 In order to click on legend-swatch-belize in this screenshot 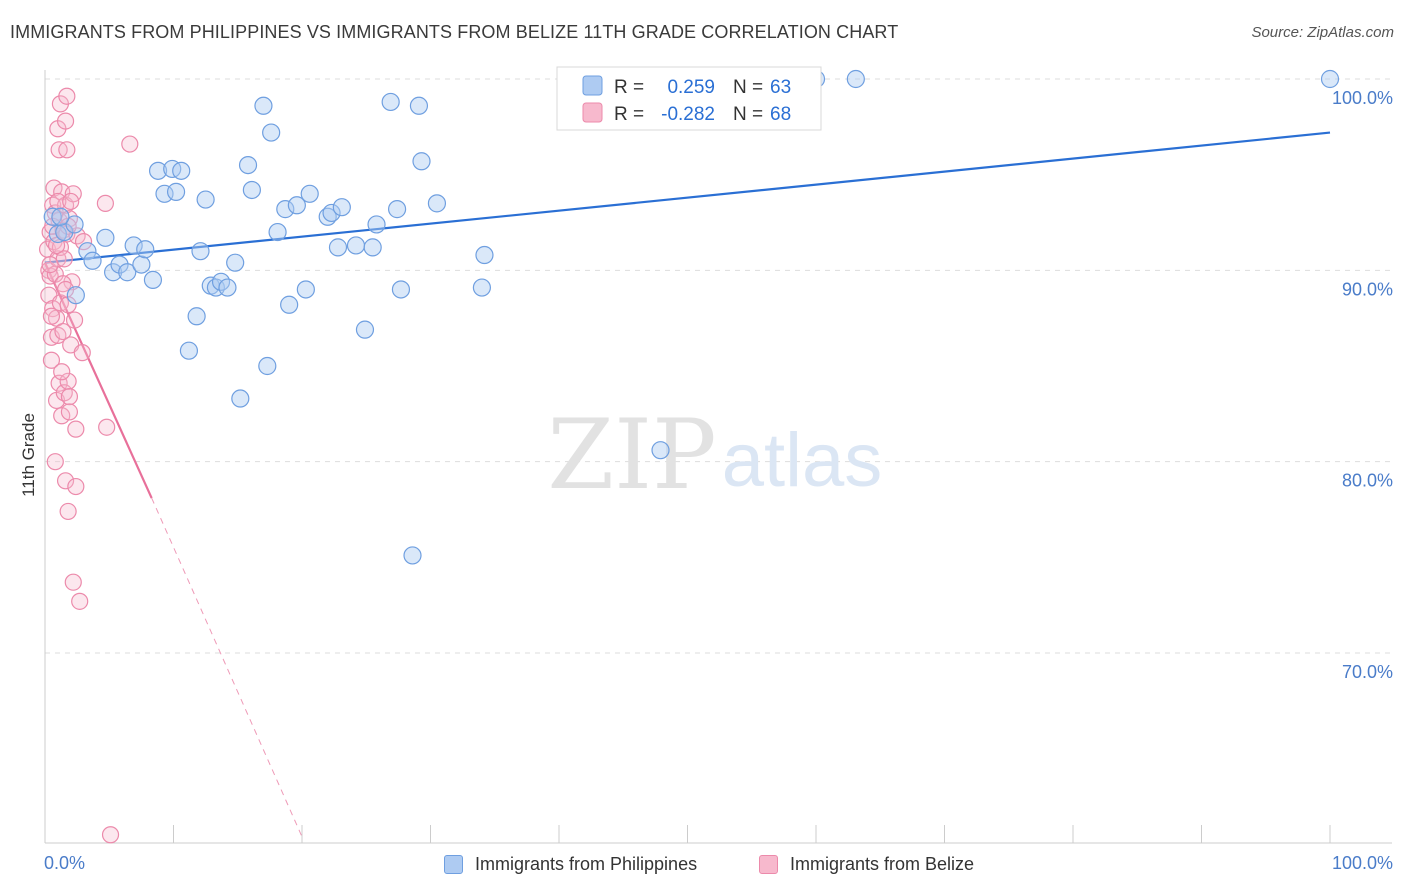, I will do `click(592, 112)`.